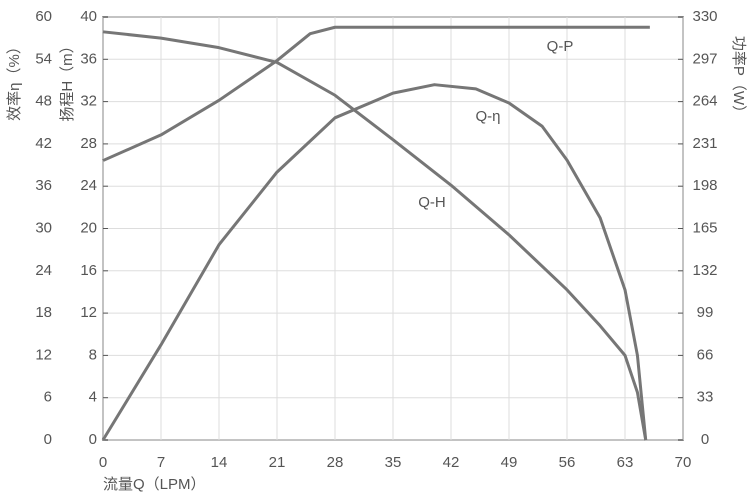 The height and width of the screenshot is (495, 750). Describe the element at coordinates (43, 58) in the screenshot. I see `efficiency-tick-label: 54` at that location.